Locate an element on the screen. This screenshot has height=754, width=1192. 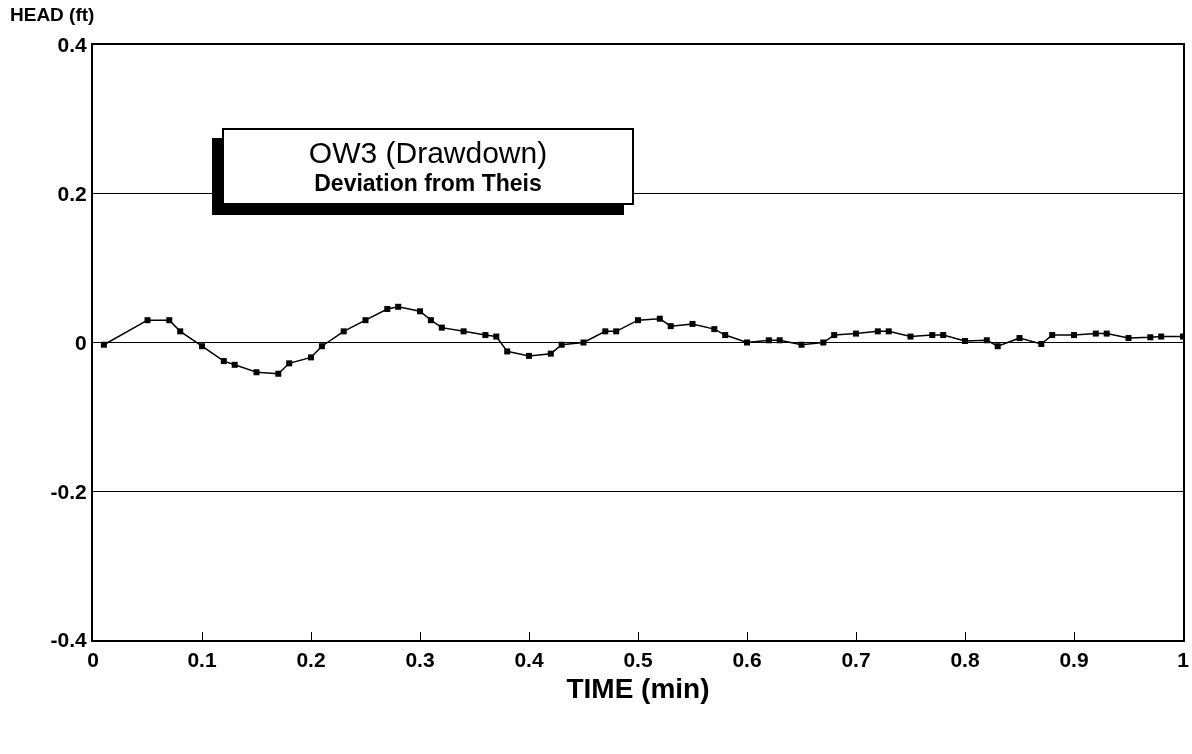
y-tick-label: 0.2 is located at coordinates (72, 194).